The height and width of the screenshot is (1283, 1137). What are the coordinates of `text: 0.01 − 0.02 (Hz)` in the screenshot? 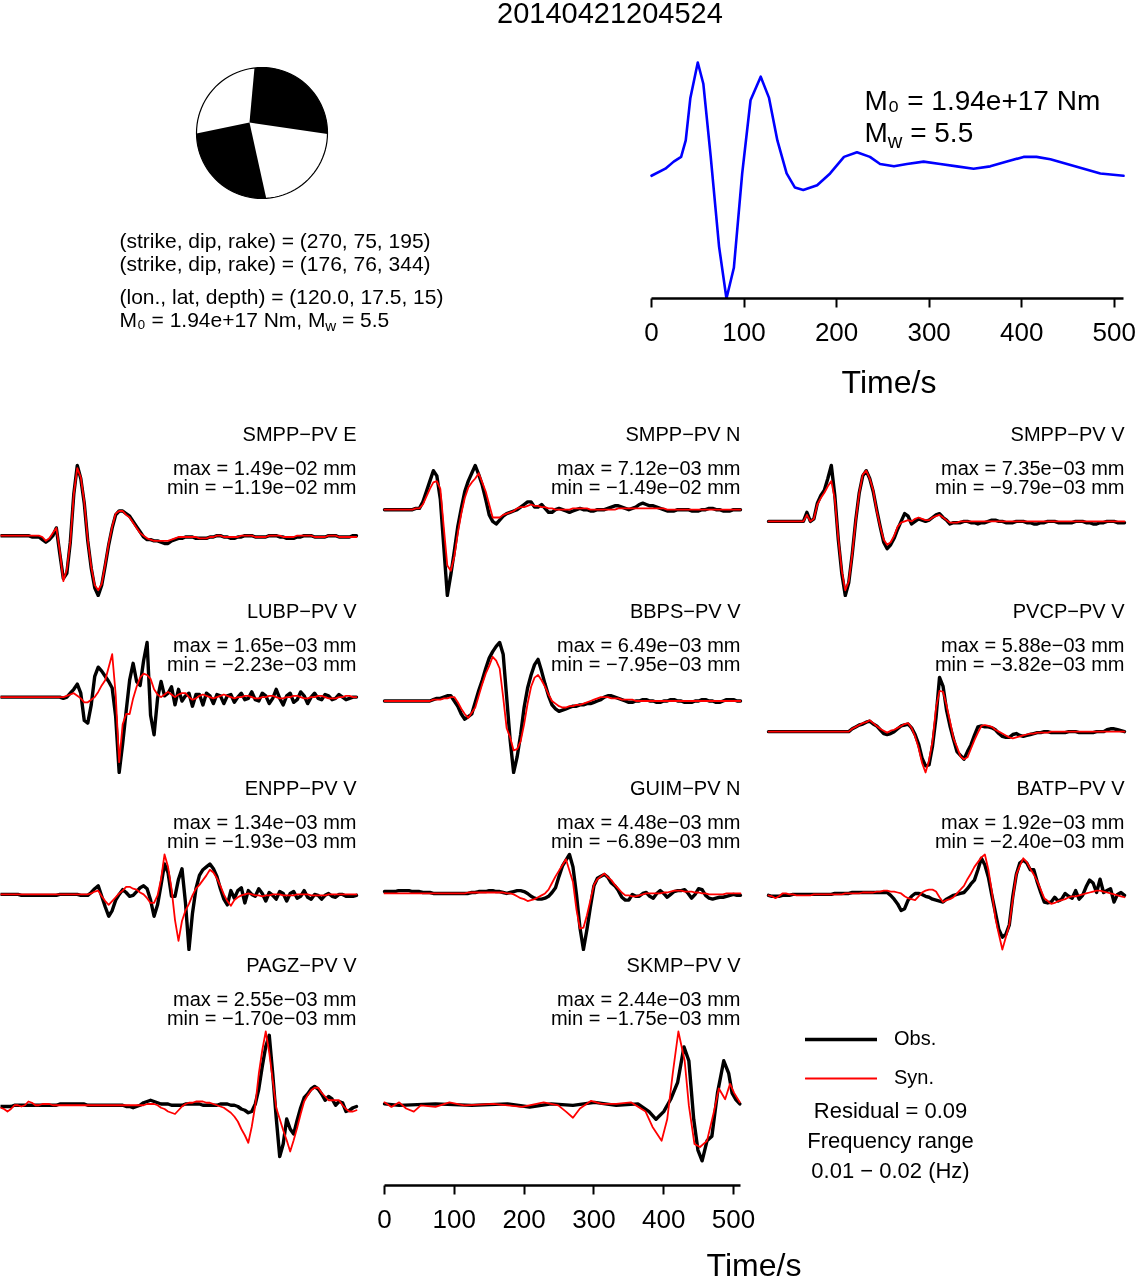 It's located at (890, 1170).